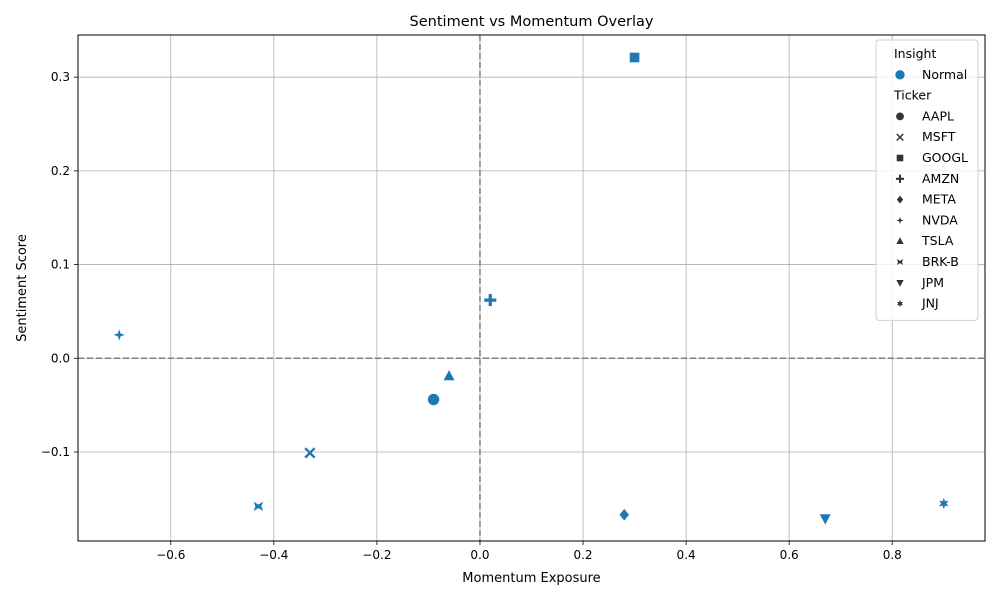  I want to click on x-tick-label: −0.2, so click(376, 555).